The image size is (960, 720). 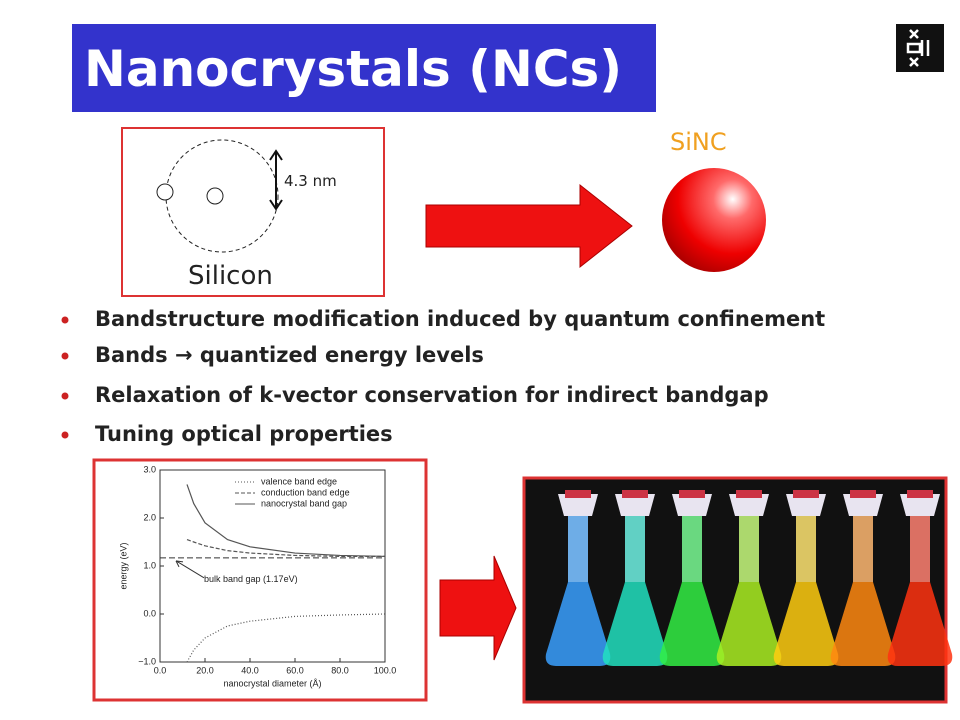 What do you see at coordinates (244, 434) in the screenshot?
I see `bullet-text: Tuning optical properties` at bounding box center [244, 434].